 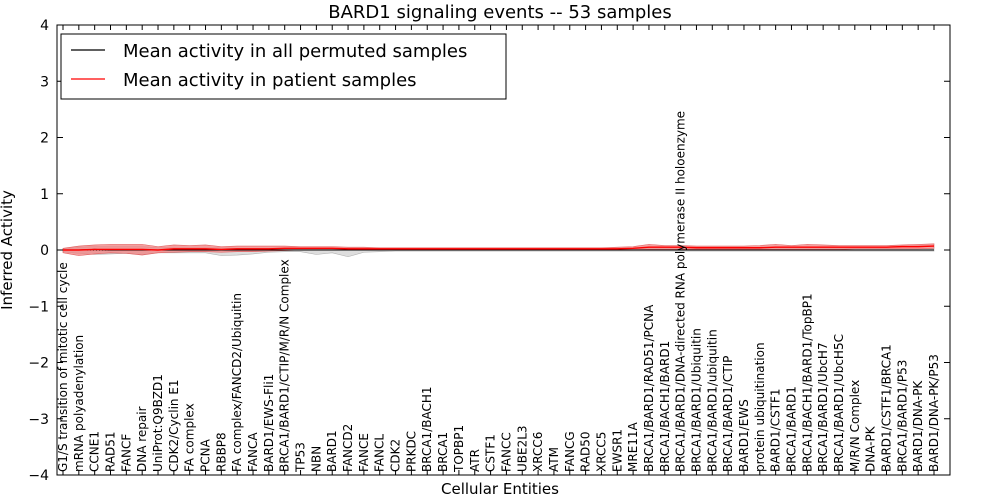 I want to click on category-label: BRCA1/BARD1, so click(x=791, y=429).